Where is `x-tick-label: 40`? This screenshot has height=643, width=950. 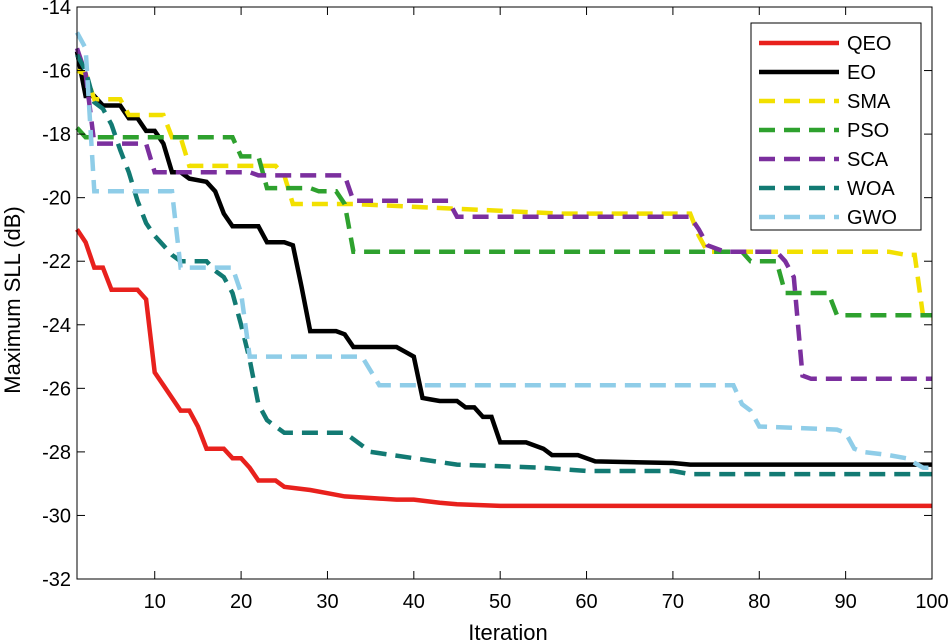 x-tick-label: 40 is located at coordinates (414, 602).